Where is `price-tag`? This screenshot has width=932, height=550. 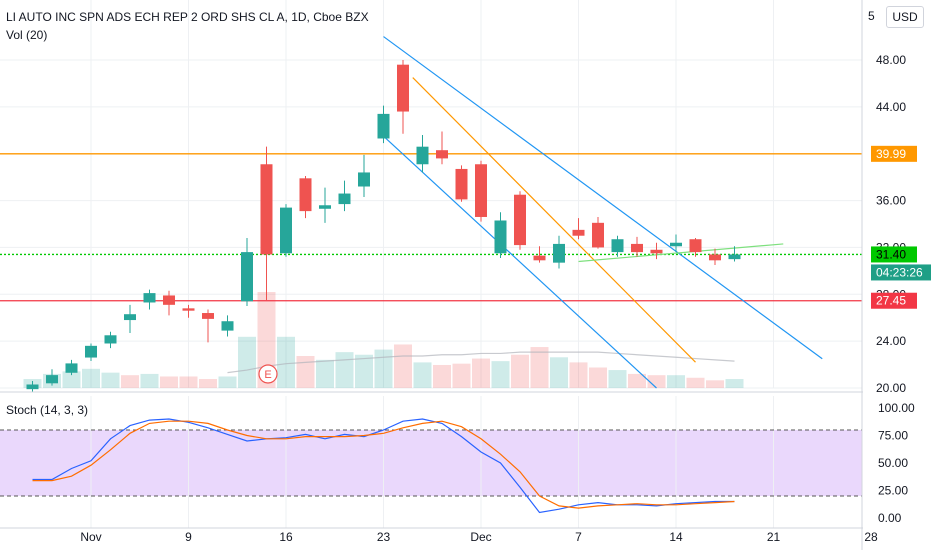
price-tag is located at coordinates (894, 153).